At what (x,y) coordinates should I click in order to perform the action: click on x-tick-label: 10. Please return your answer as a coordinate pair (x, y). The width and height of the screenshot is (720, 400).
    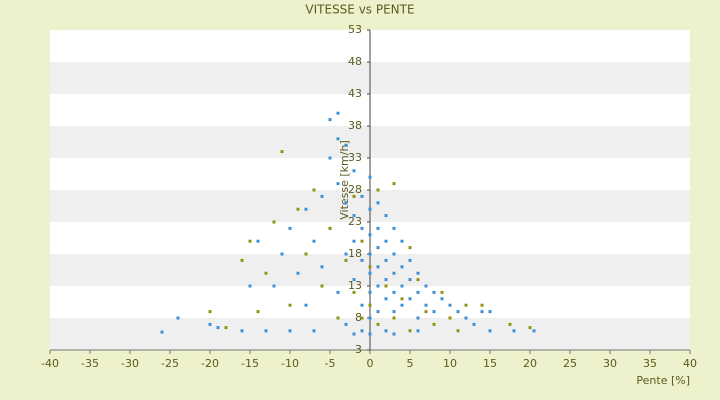
    Looking at the image, I should click on (450, 363).